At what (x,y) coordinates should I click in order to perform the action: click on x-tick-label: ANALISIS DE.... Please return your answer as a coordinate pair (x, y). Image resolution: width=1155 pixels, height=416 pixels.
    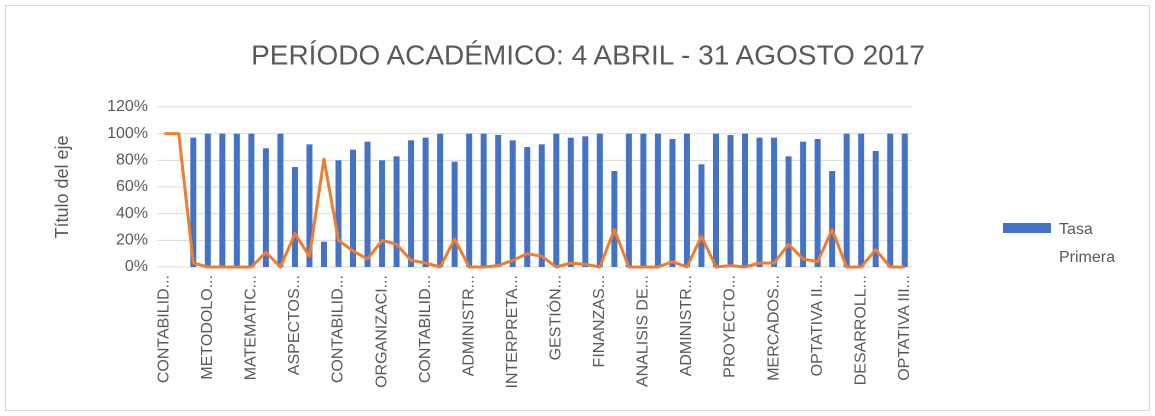
    Looking at the image, I should click on (643, 331).